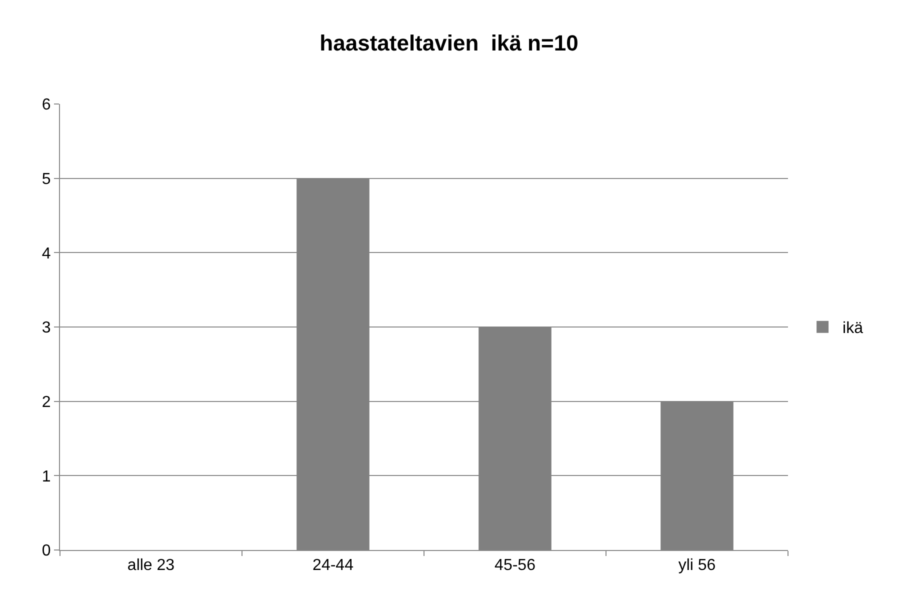 Image resolution: width=898 pixels, height=610 pixels. I want to click on legend-label: ikä, so click(853, 329).